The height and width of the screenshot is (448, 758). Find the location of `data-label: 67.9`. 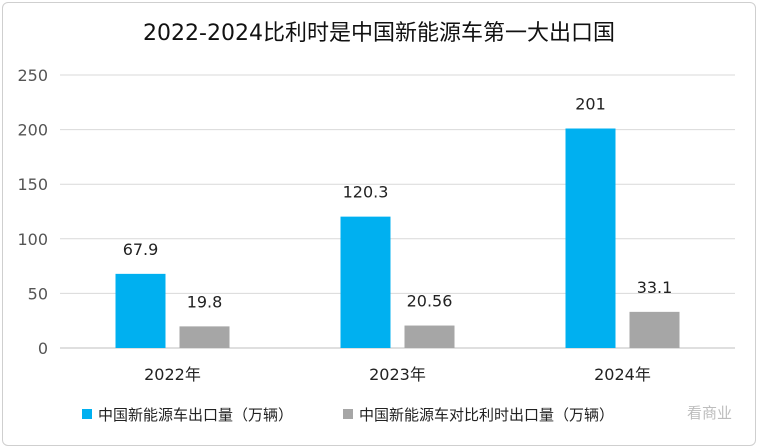

data-label: 67.9 is located at coordinates (141, 249).